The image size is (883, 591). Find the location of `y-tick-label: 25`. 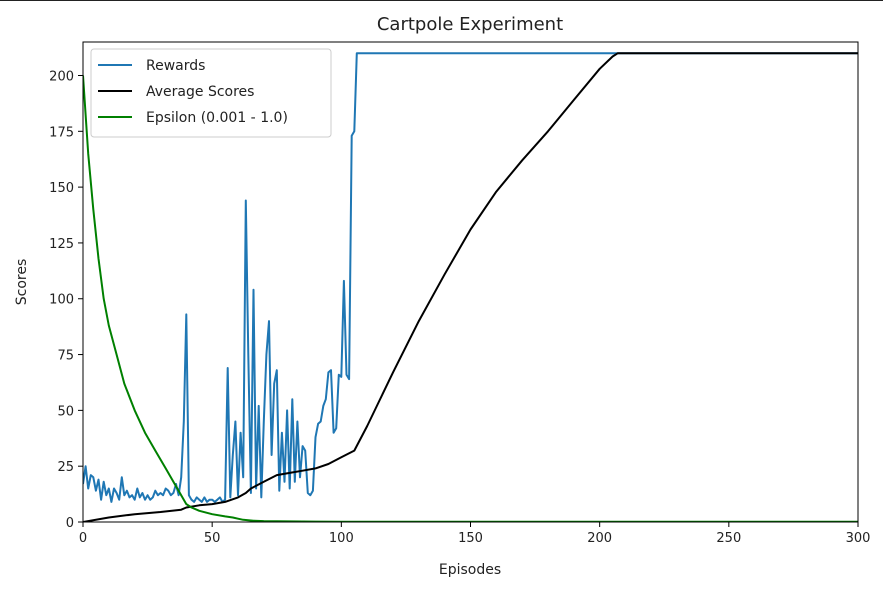

y-tick-label: 25 is located at coordinates (65, 467).